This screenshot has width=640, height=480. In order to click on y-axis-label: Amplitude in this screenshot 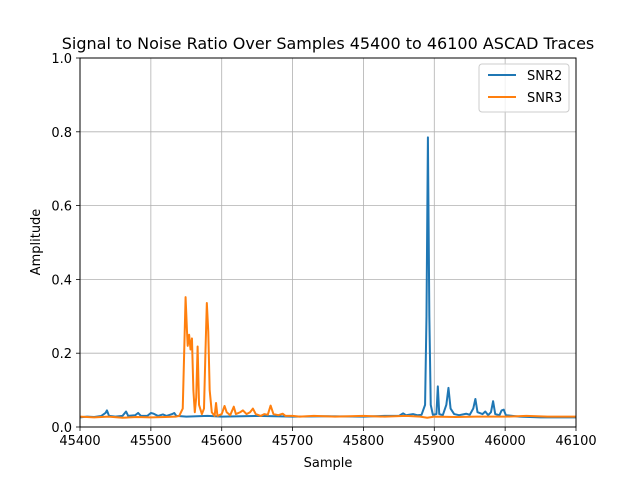, I will do `click(36, 242)`.